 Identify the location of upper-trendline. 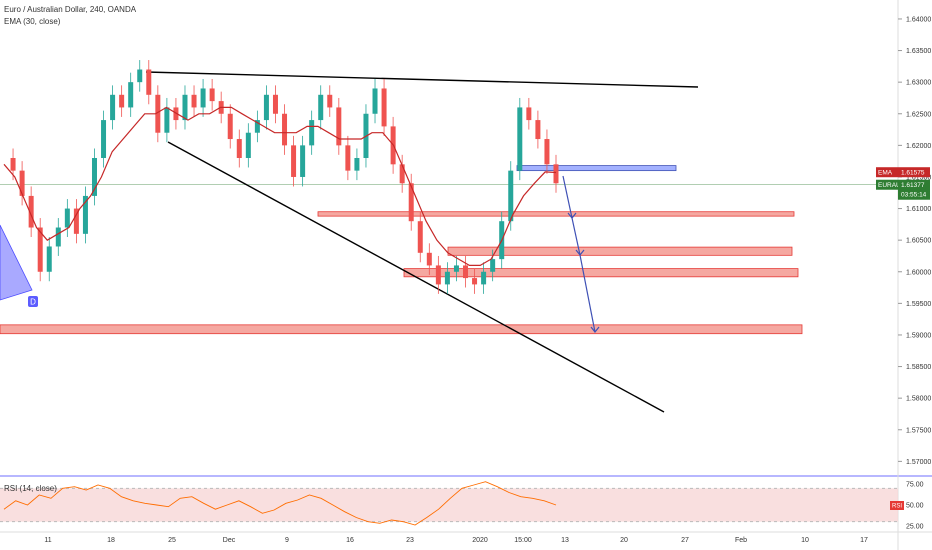
(422, 79).